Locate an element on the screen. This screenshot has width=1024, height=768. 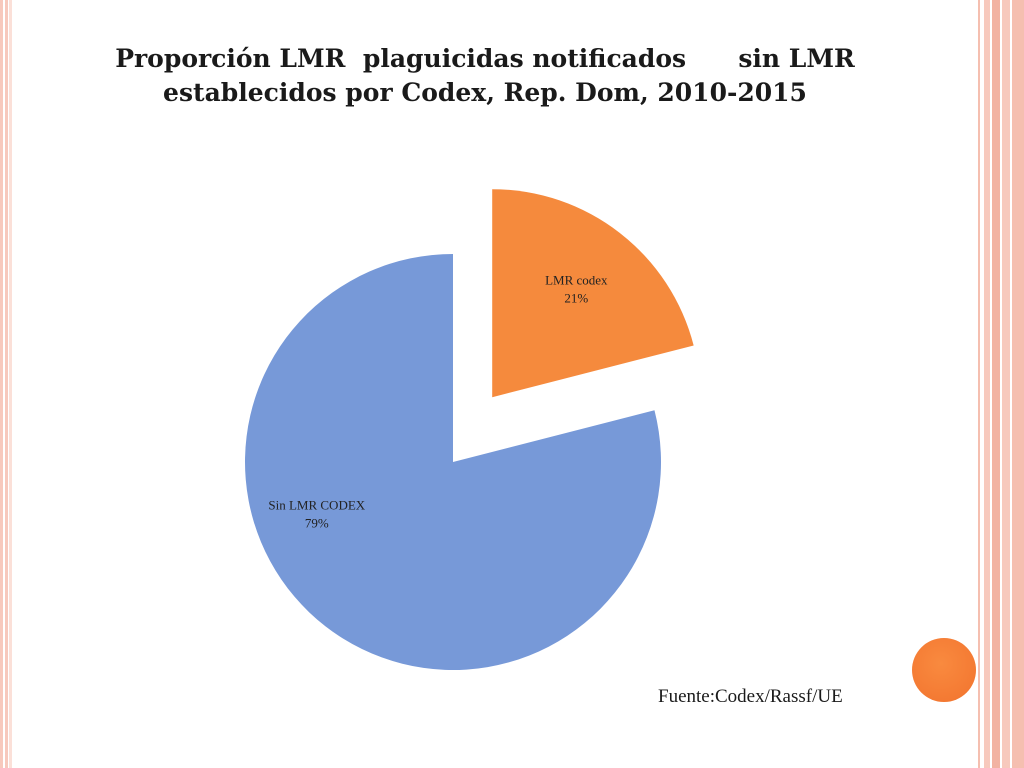
slice-name-label: Sin LMR CODEX is located at coordinates (316, 504).